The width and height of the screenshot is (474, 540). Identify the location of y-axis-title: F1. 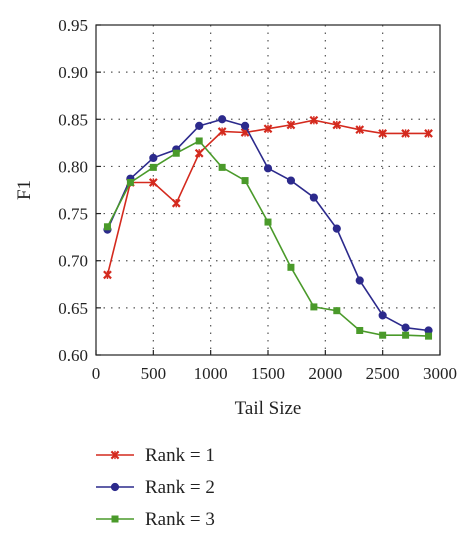
(24, 190).